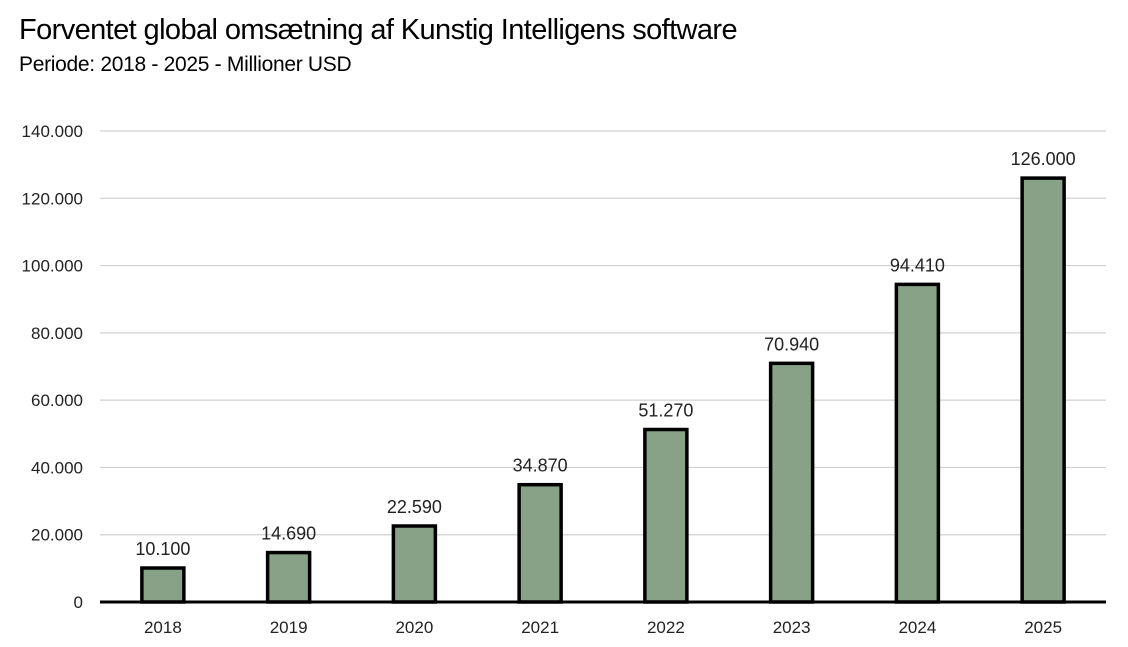 Image resolution: width=1128 pixels, height=647 pixels. What do you see at coordinates (792, 627) in the screenshot?
I see `x-tick-label: 2023` at bounding box center [792, 627].